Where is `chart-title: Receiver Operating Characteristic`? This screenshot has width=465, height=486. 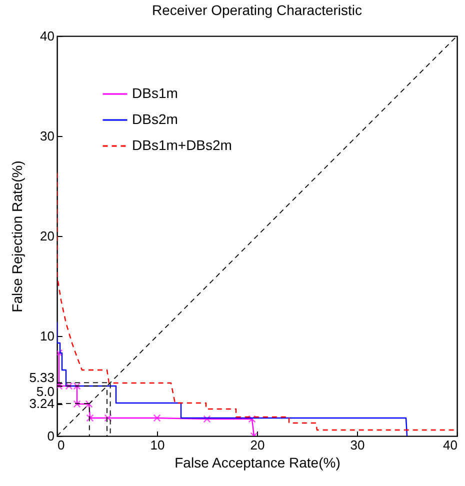 chart-title: Receiver Operating Characteristic is located at coordinates (257, 10).